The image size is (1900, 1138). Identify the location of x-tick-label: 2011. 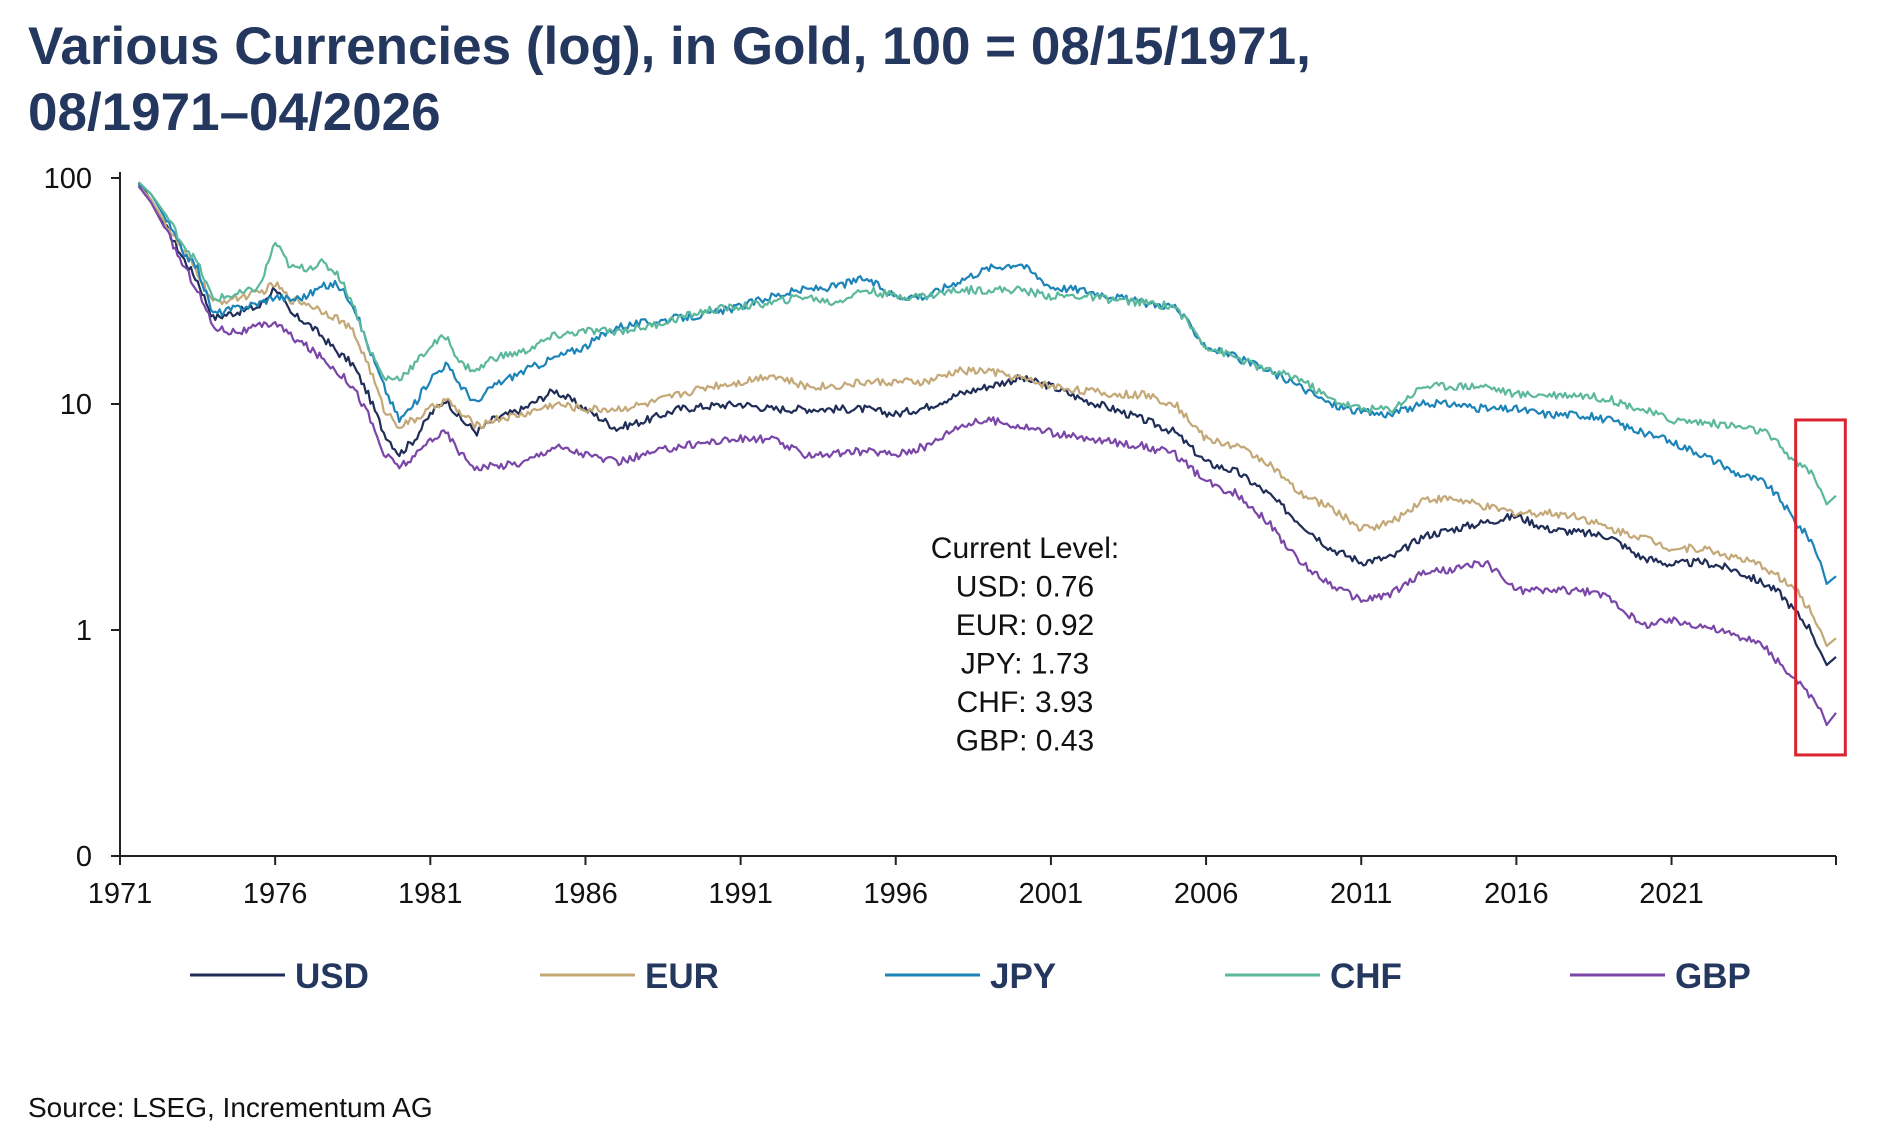
(1361, 894).